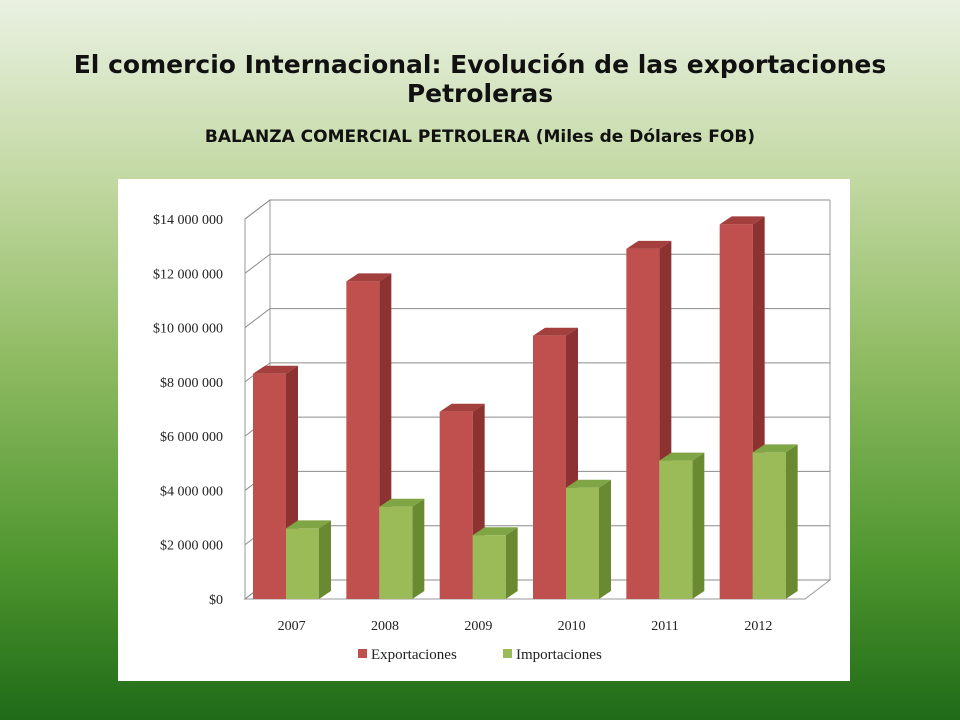 The height and width of the screenshot is (720, 960). What do you see at coordinates (216, 600) in the screenshot?
I see `y-tick-label: $0` at bounding box center [216, 600].